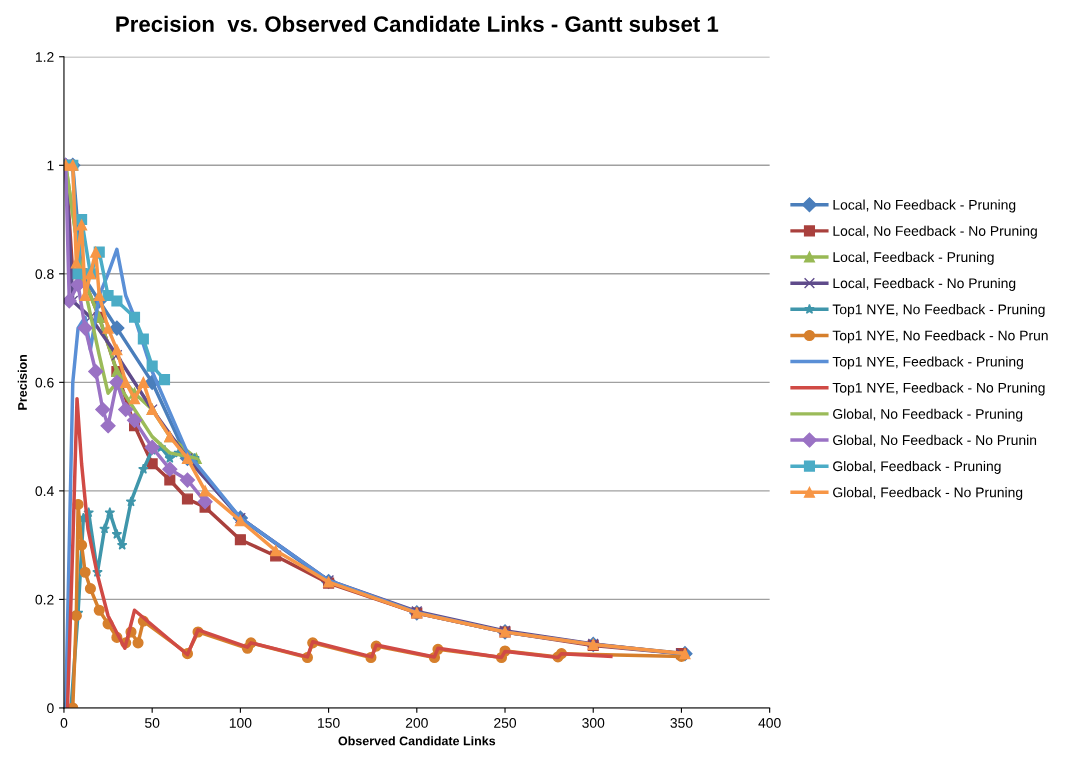 The width and height of the screenshot is (1066, 767). What do you see at coordinates (240, 723) in the screenshot?
I see `x-tick-label: 100` at bounding box center [240, 723].